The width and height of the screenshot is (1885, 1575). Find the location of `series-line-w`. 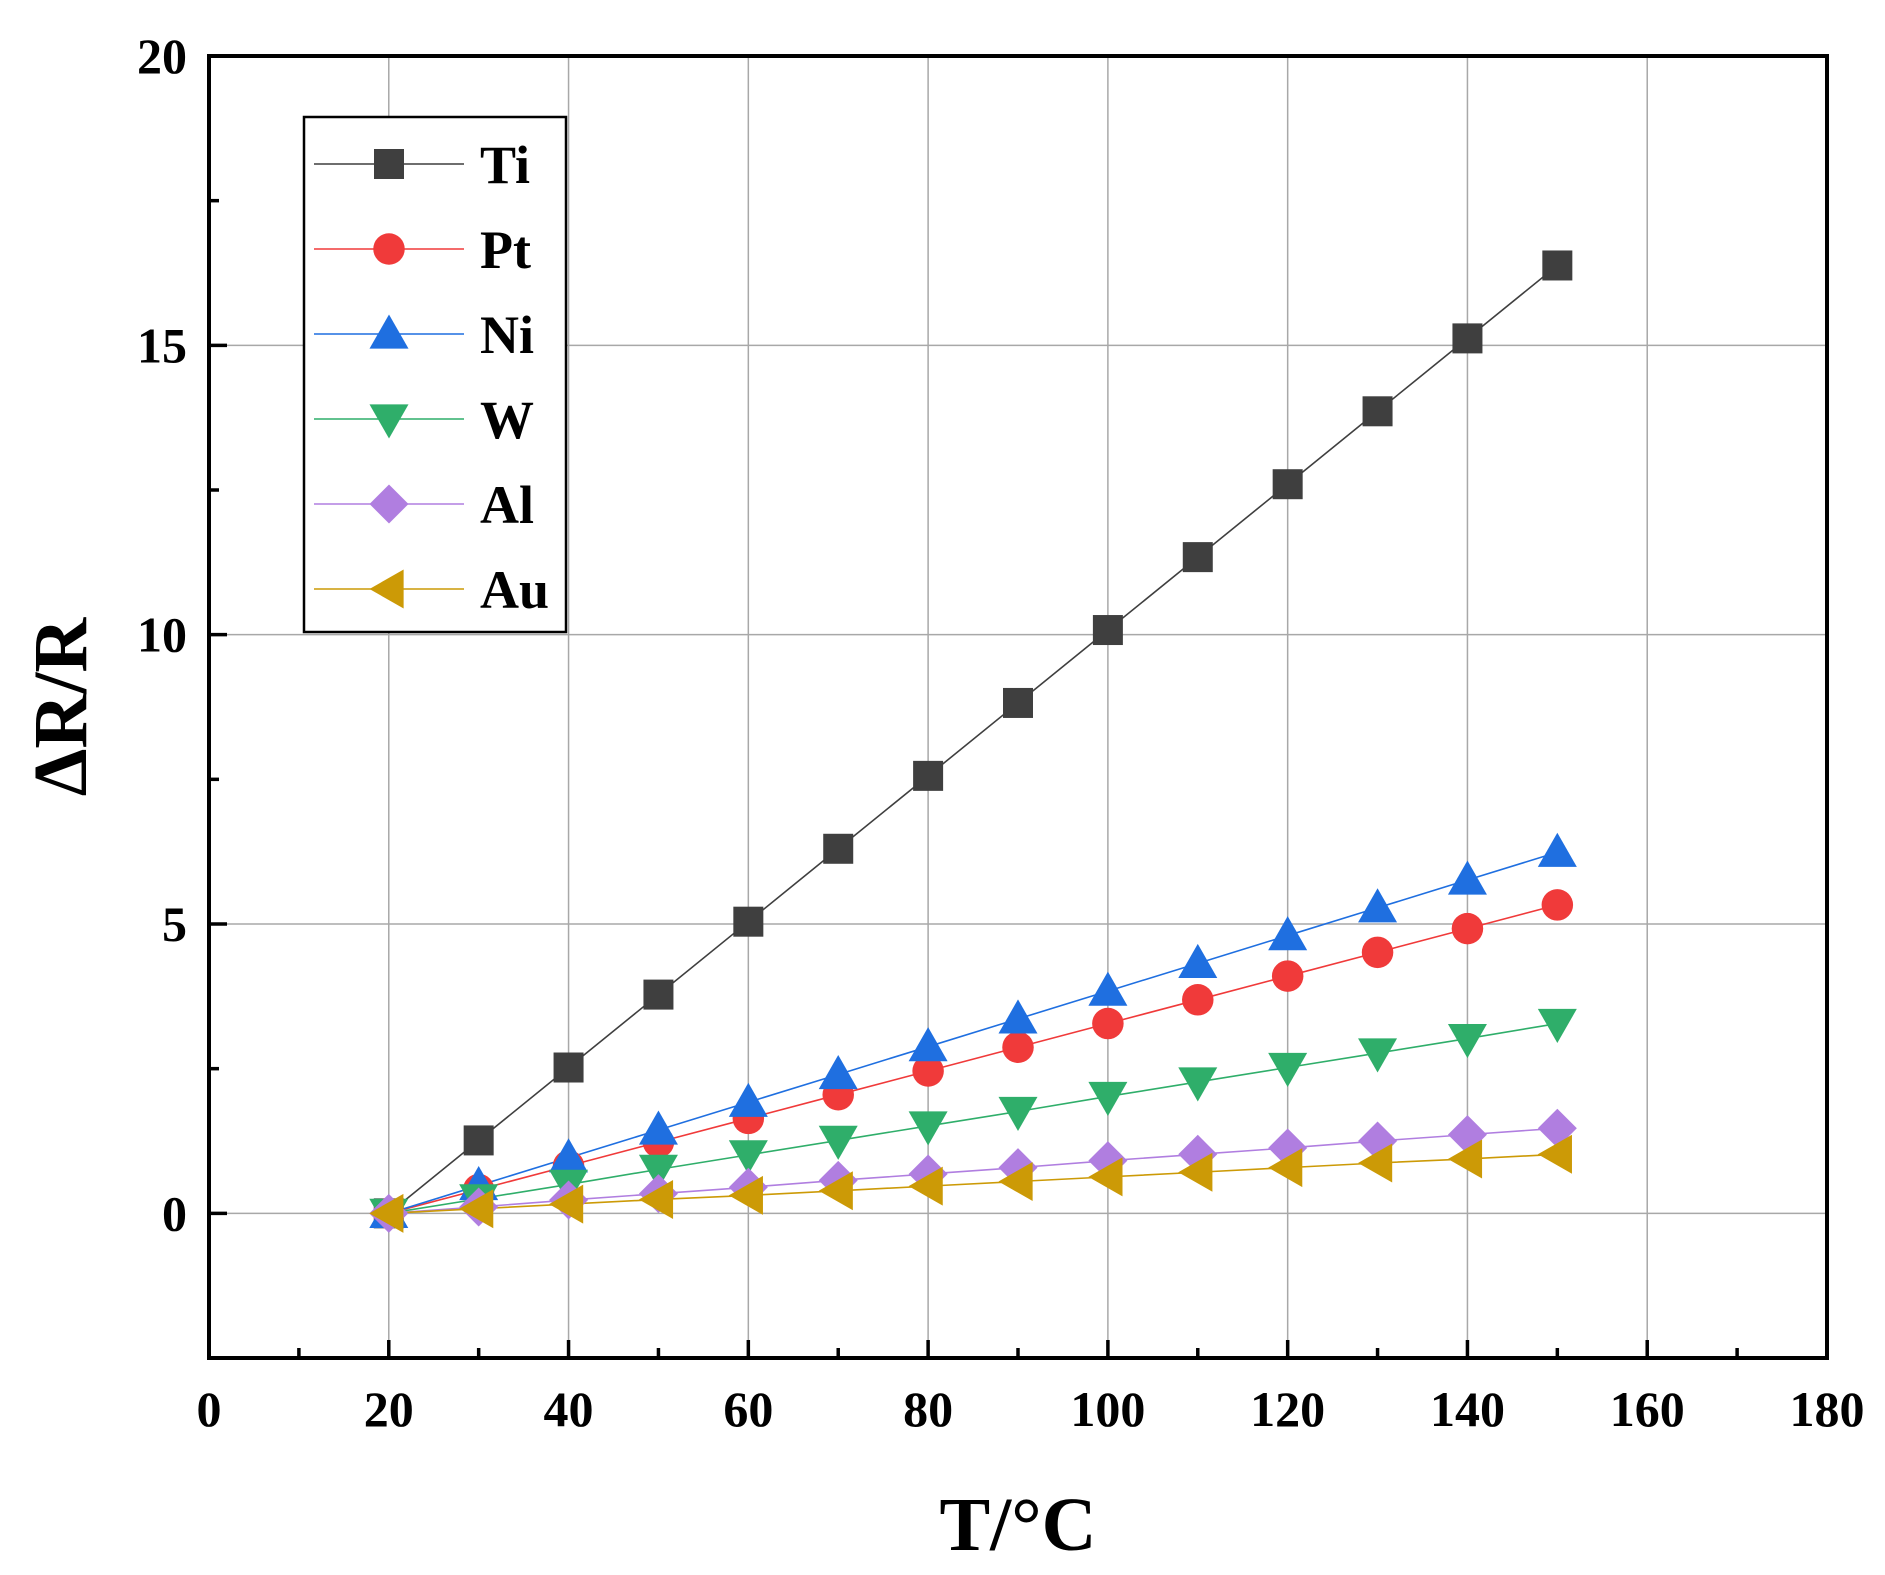

series-line-w is located at coordinates (973, 1118).